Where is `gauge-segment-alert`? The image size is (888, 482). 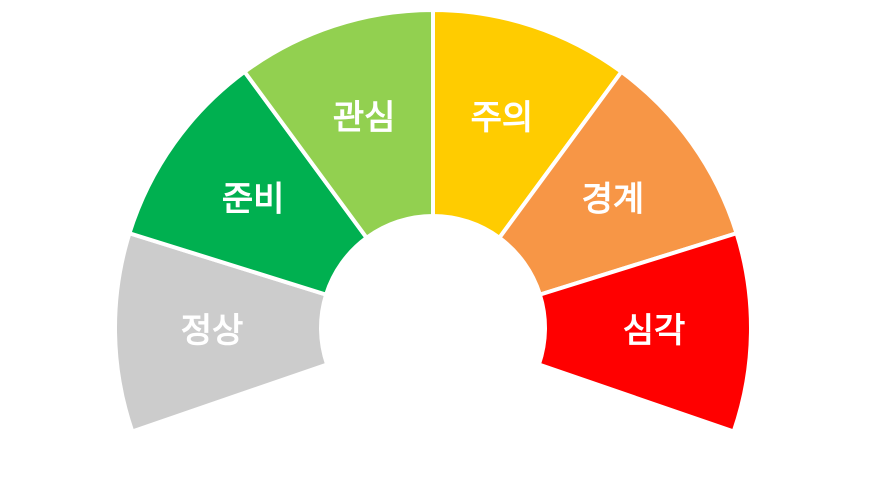
gauge-segment-alert is located at coordinates (618, 183).